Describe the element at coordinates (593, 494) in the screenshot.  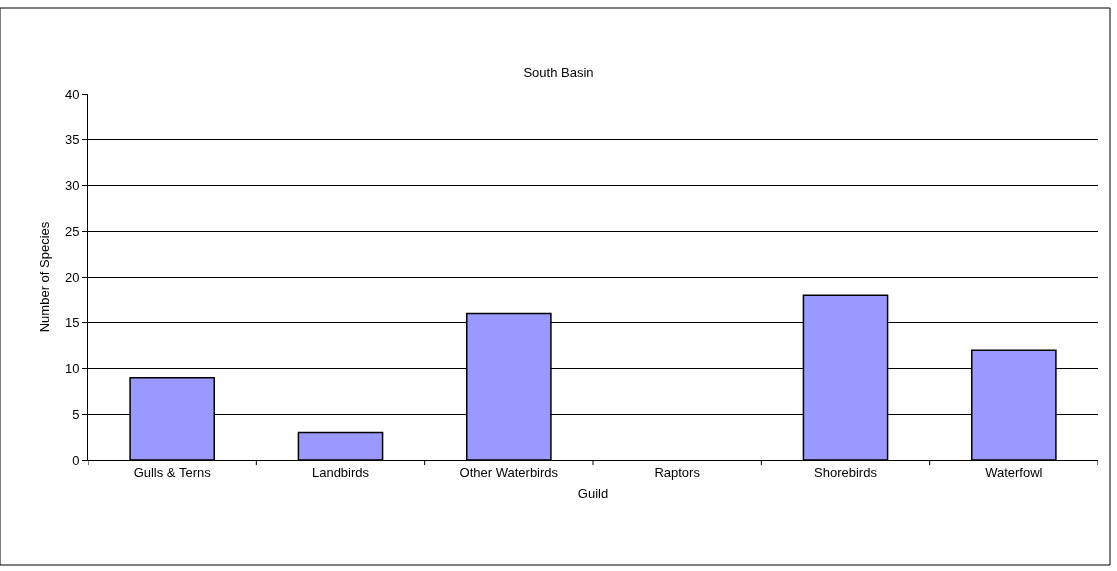
I see `x-axis-title: Guild` at that location.